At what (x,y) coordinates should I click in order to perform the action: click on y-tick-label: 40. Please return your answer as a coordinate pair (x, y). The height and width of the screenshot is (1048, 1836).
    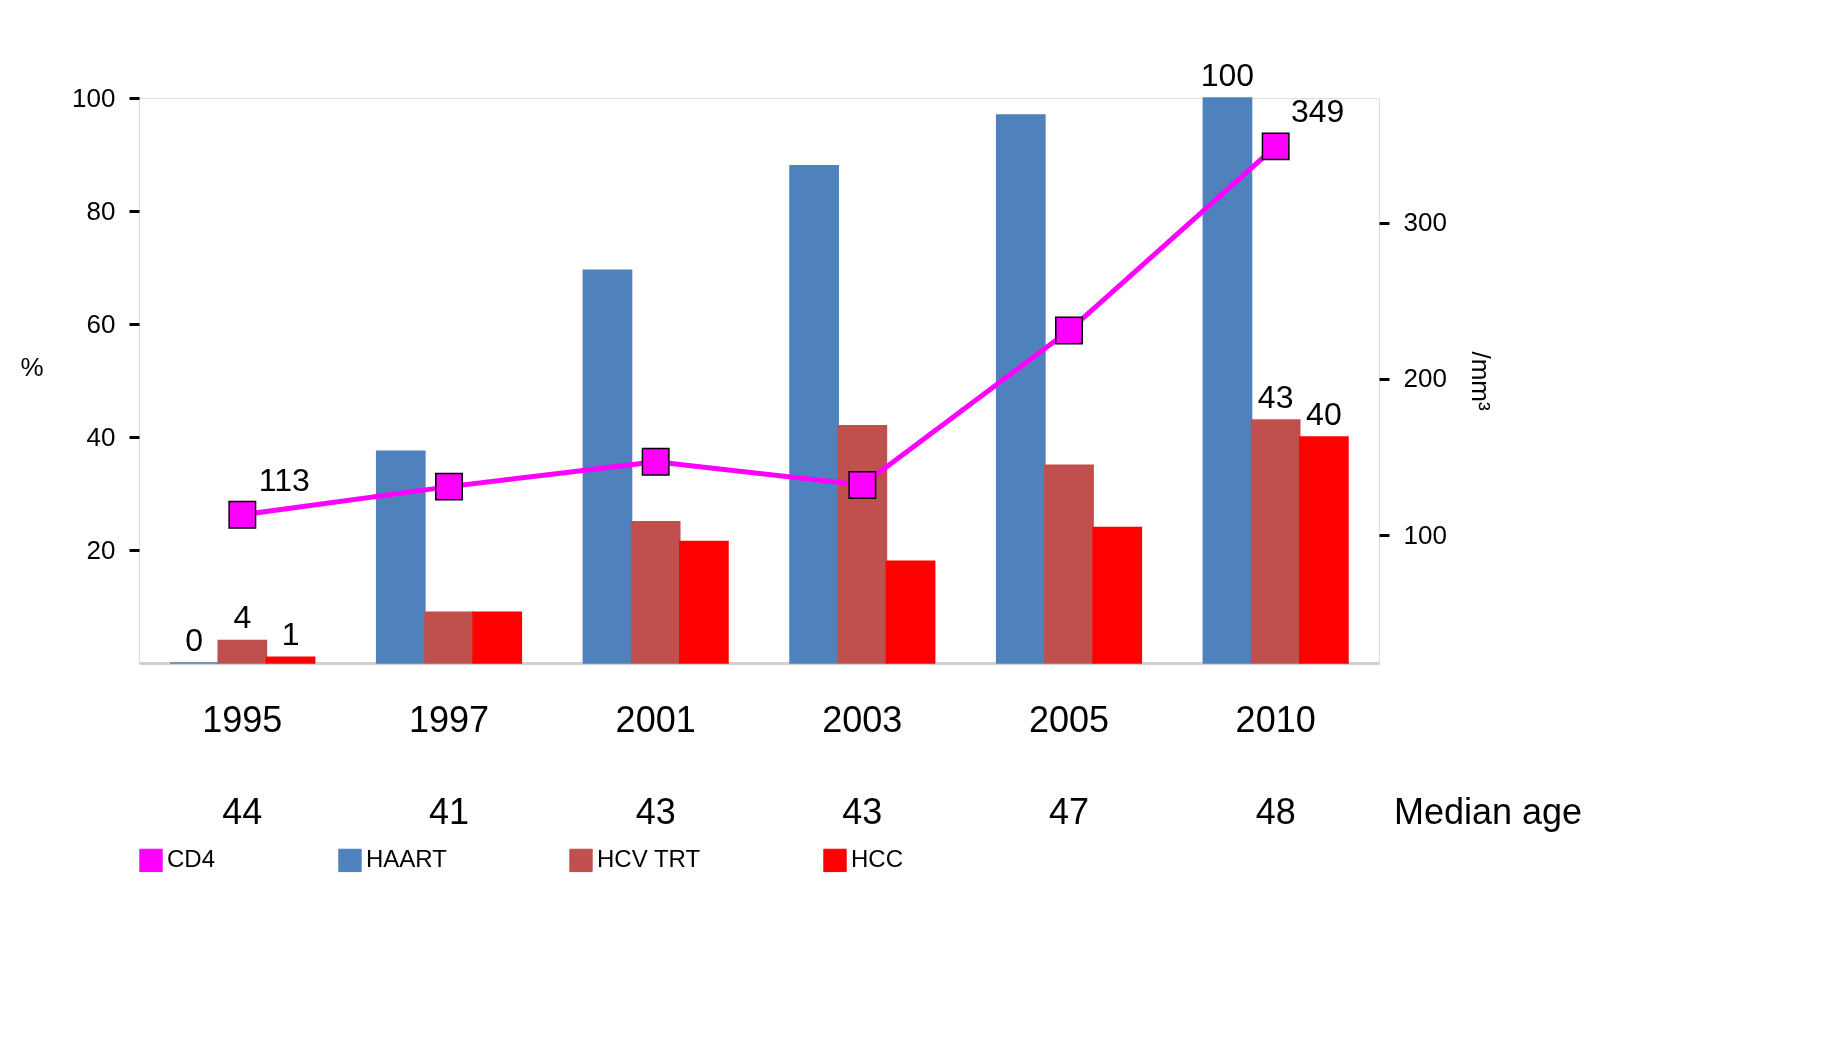
    Looking at the image, I should click on (101, 436).